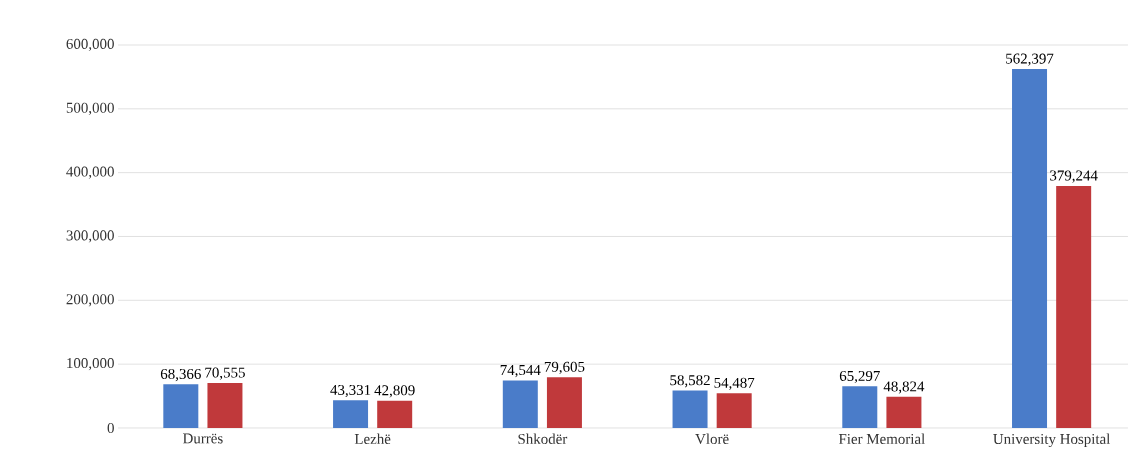  I want to click on y-tick-label: 400,000, so click(90, 172).